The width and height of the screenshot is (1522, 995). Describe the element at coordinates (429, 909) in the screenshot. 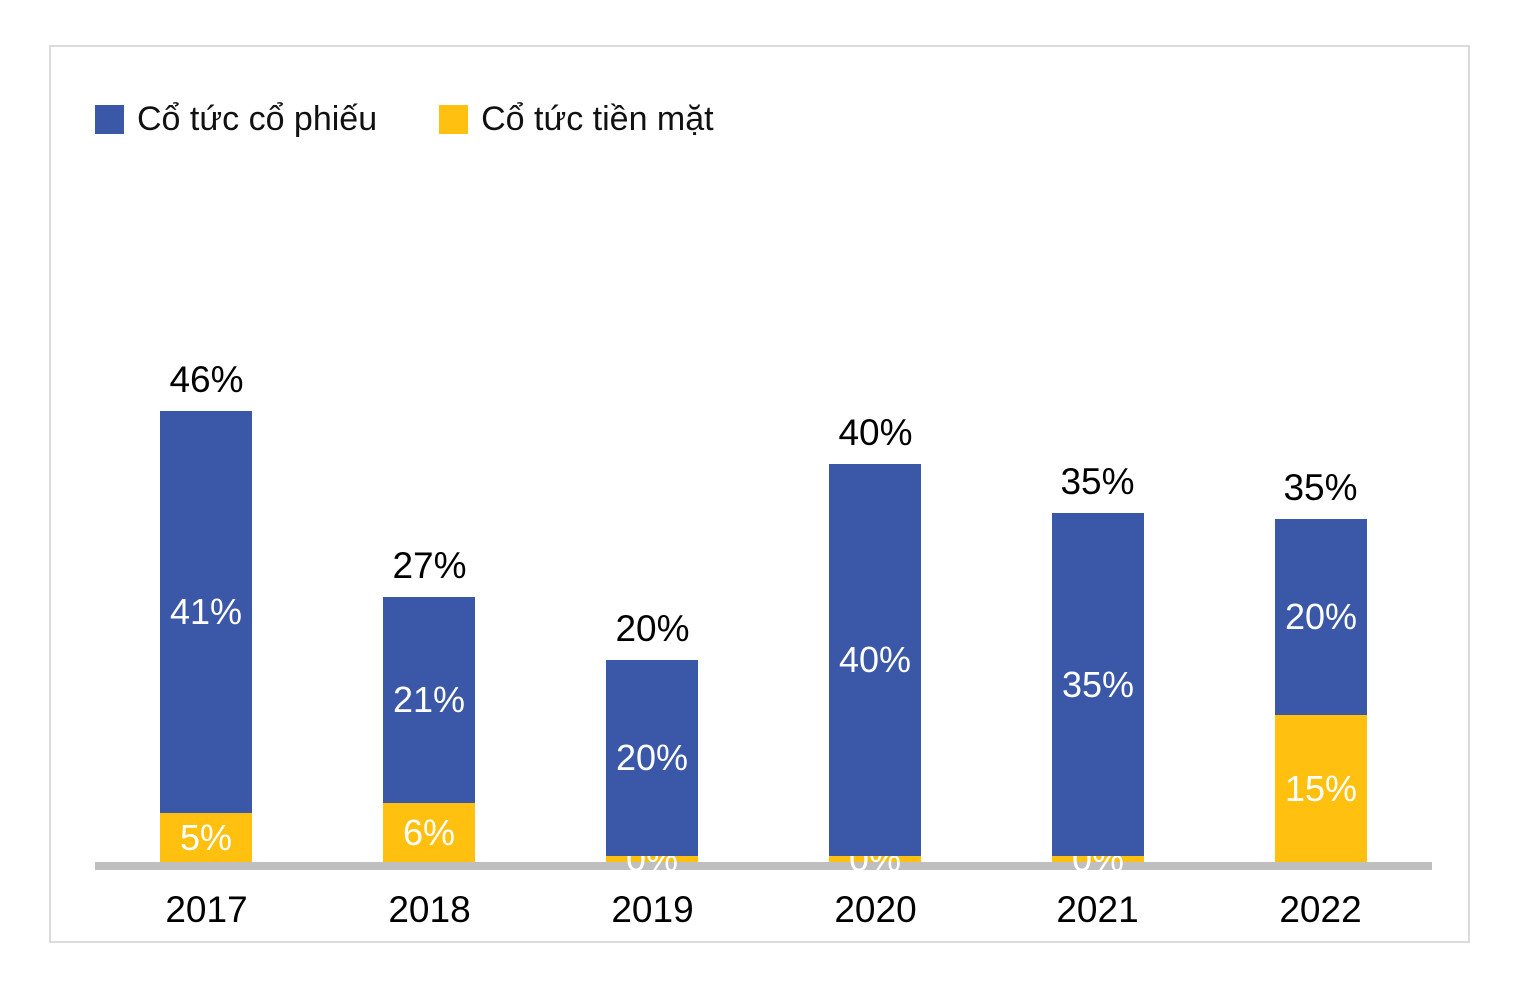

I see `x-axis-category-label-2018: 2018` at that location.